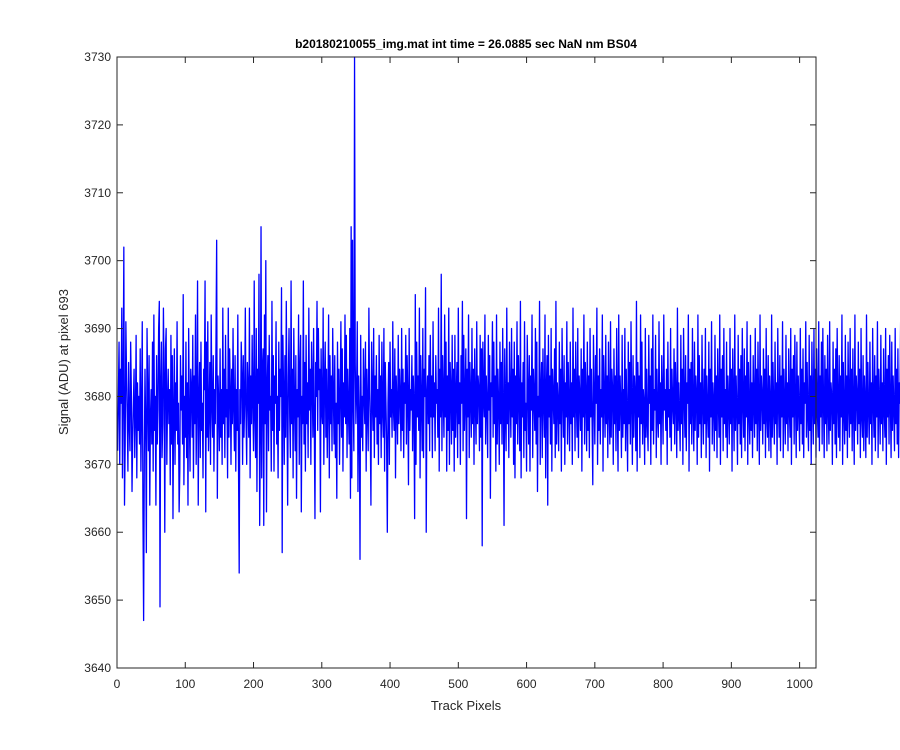 Image resolution: width=900 pixels, height=750 pixels. I want to click on x-tick-label: 0, so click(117, 684).